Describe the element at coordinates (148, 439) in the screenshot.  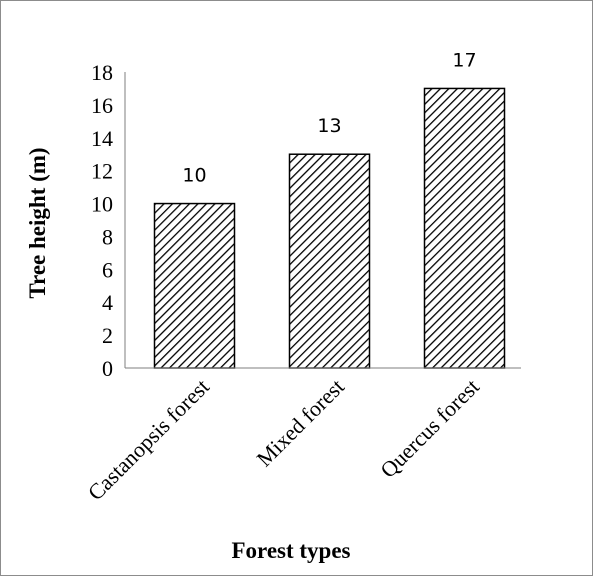
I see `x-tick-label: Castanopsis forest` at that location.